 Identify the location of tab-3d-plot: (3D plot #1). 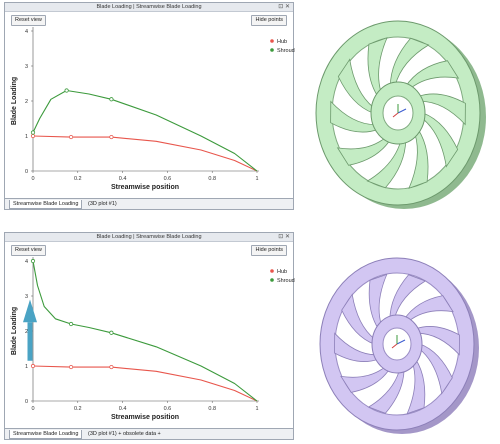
(102, 204).